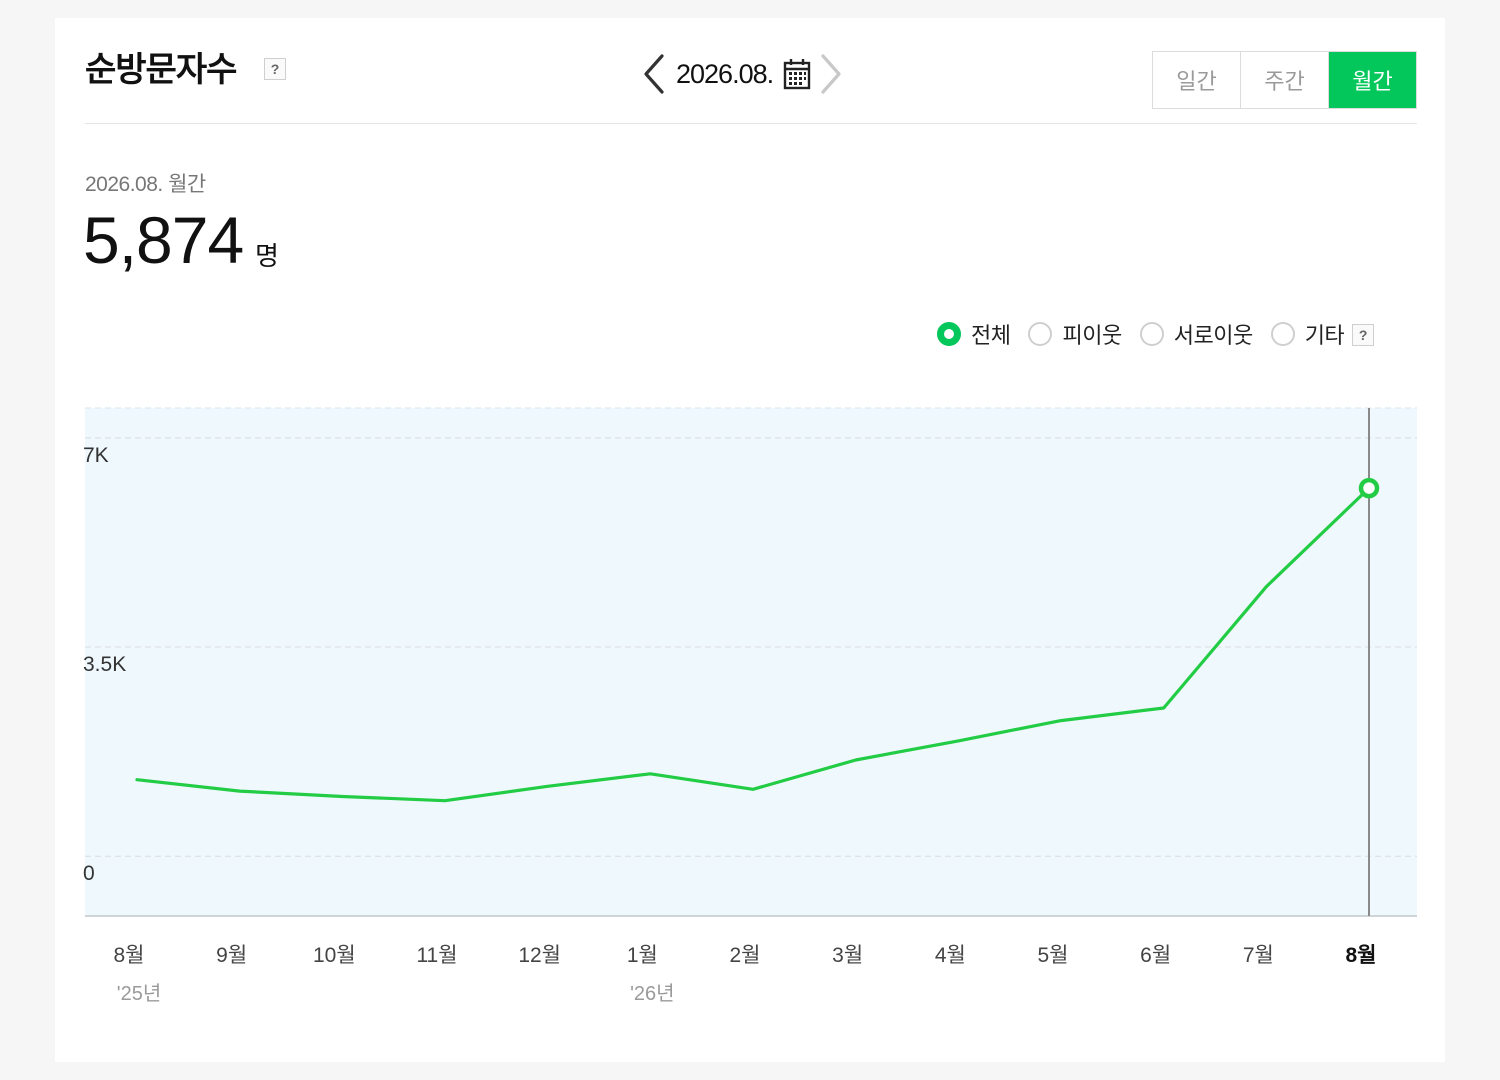  Describe the element at coordinates (950, 955) in the screenshot. I see `x-tick-label: 4월` at that location.